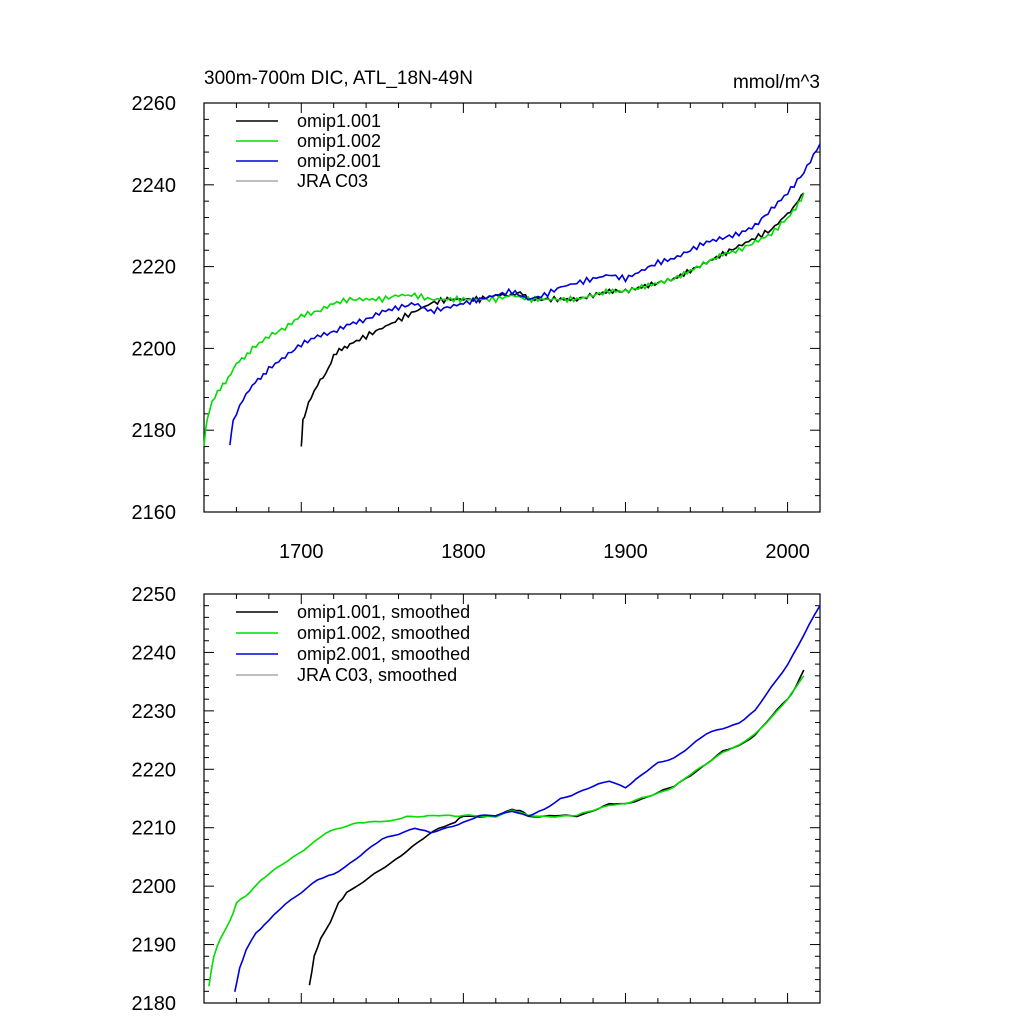  Describe the element at coordinates (339, 121) in the screenshot. I see `legend-label: omip1.001` at that location.